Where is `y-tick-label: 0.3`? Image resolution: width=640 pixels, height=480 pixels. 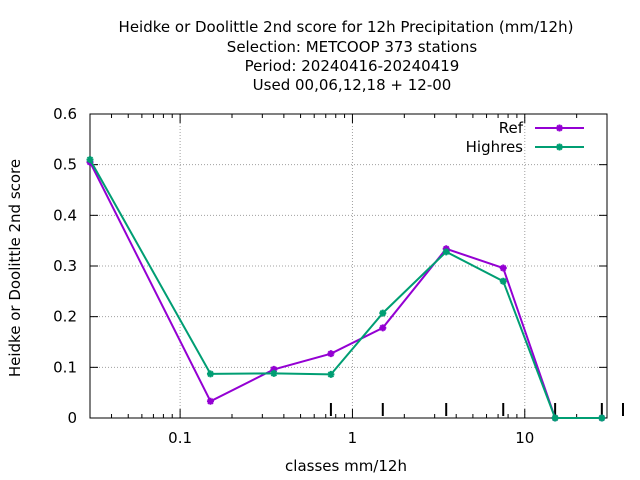 y-tick-label: 0.3 is located at coordinates (65, 266).